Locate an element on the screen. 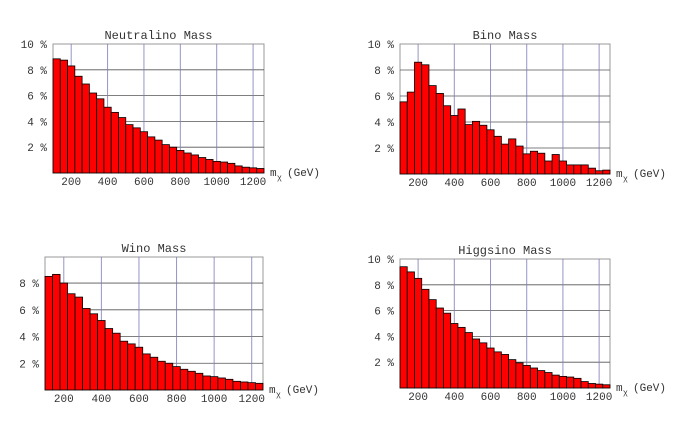 This screenshot has width=695, height=429. chart-title: Neutralino Mass is located at coordinates (158, 36).